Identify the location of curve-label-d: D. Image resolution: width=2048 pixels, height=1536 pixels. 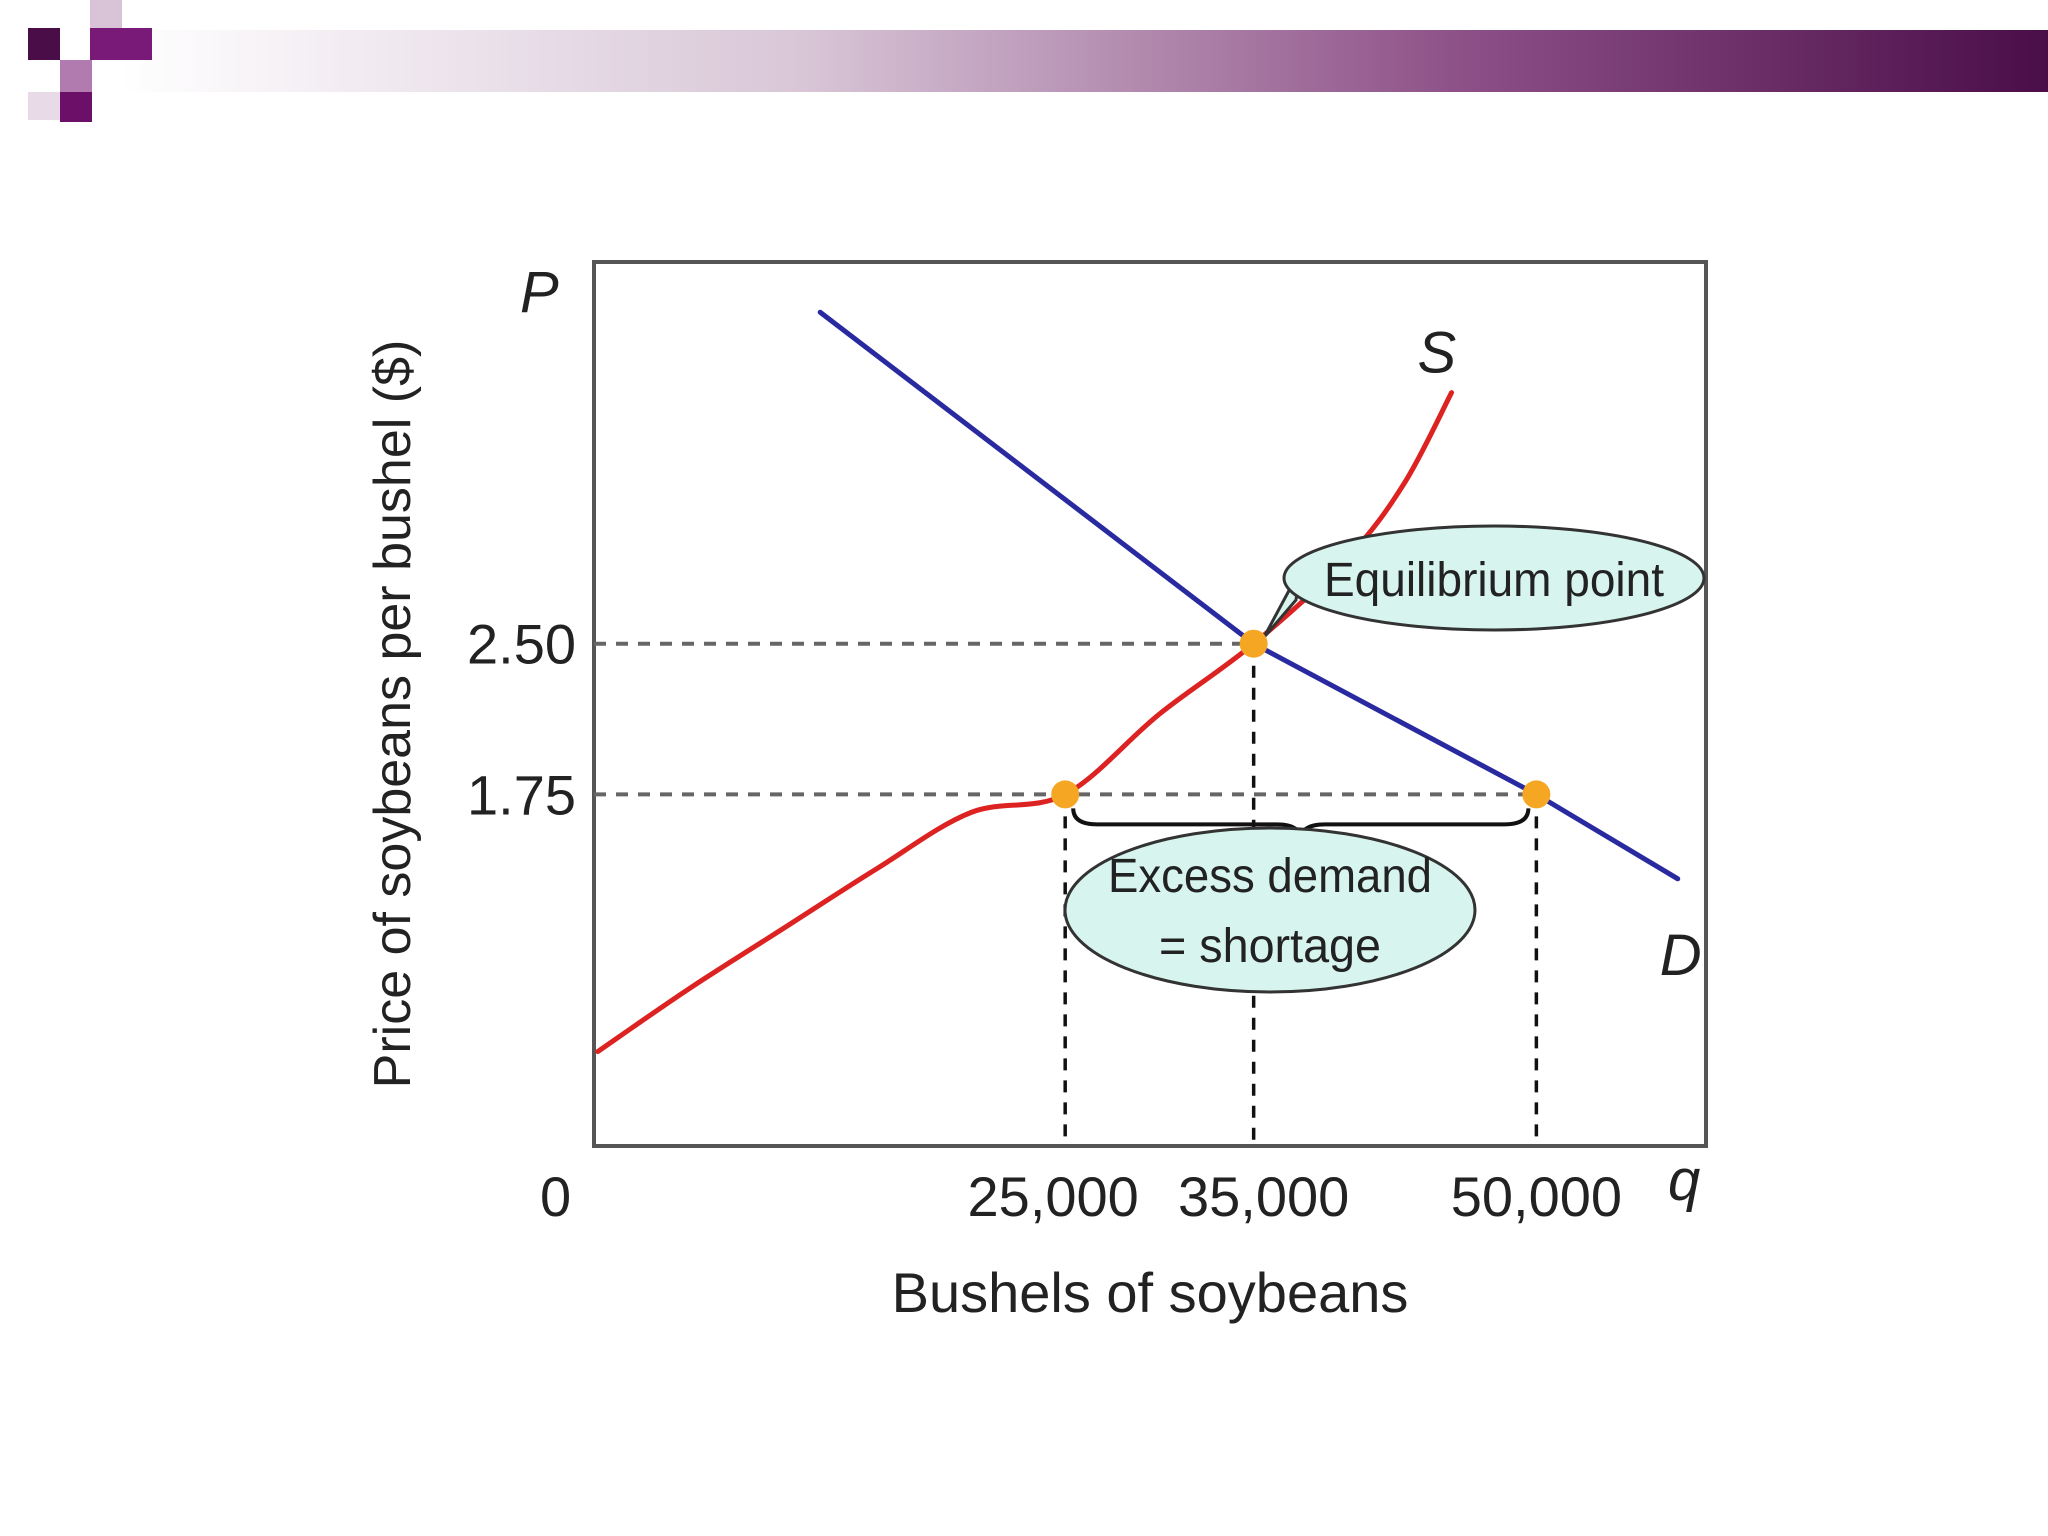
(1681, 955).